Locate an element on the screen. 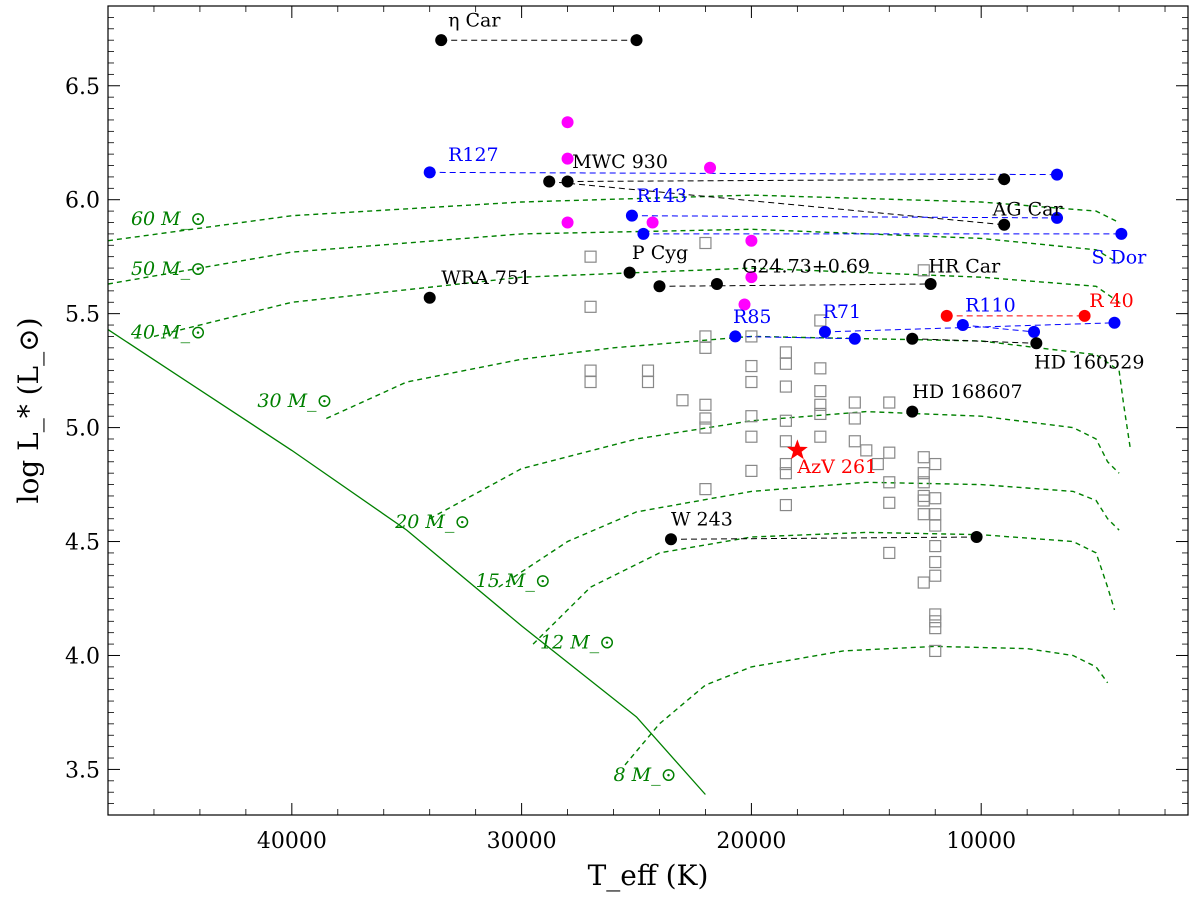 The height and width of the screenshot is (901, 1200). gray-square-markers is located at coordinates (763, 447).